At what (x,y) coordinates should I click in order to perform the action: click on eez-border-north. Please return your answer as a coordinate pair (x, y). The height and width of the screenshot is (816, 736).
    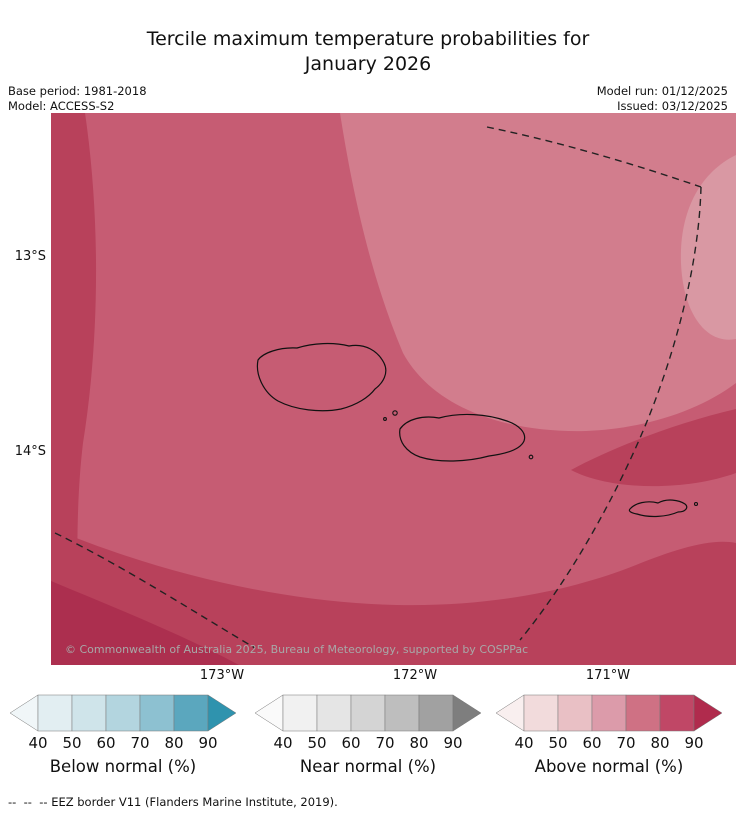
    Looking at the image, I should click on (594, 157).